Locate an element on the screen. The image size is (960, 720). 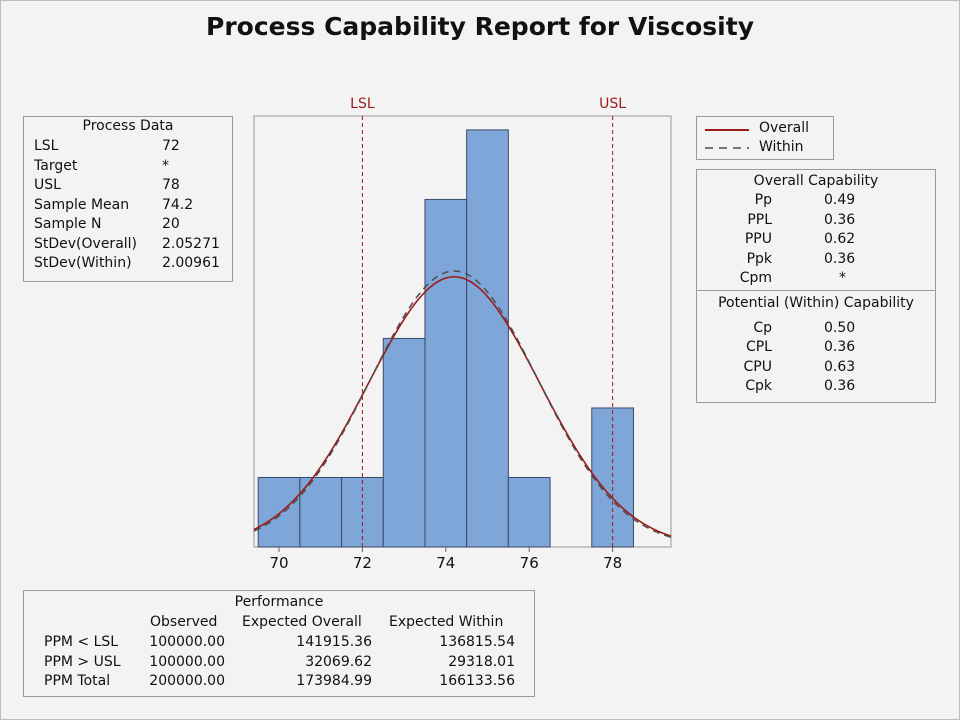
performance-heading: Performance is located at coordinates (279, 602).